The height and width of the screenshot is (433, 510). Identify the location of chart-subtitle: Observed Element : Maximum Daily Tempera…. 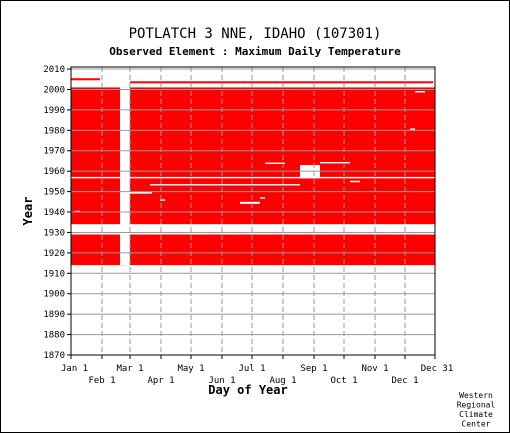
(255, 51).